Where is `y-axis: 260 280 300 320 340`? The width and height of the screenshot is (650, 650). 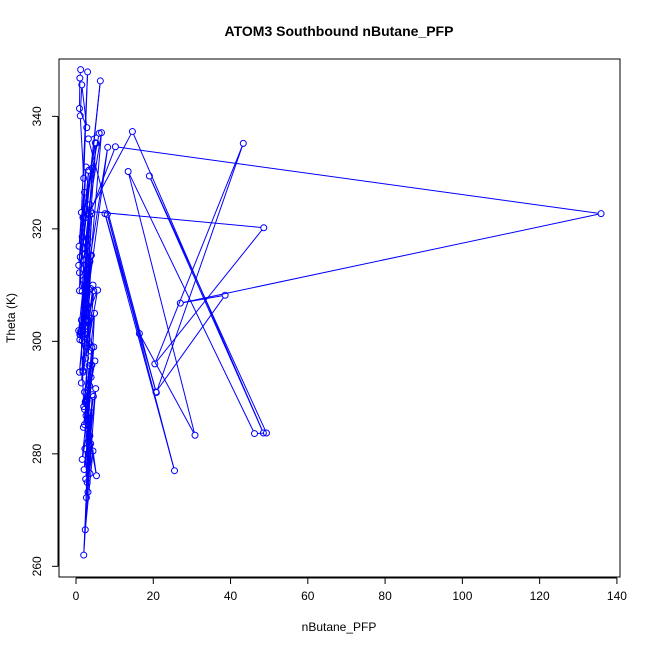
y-axis: 260 280 300 320 340 is located at coordinates (44, 341).